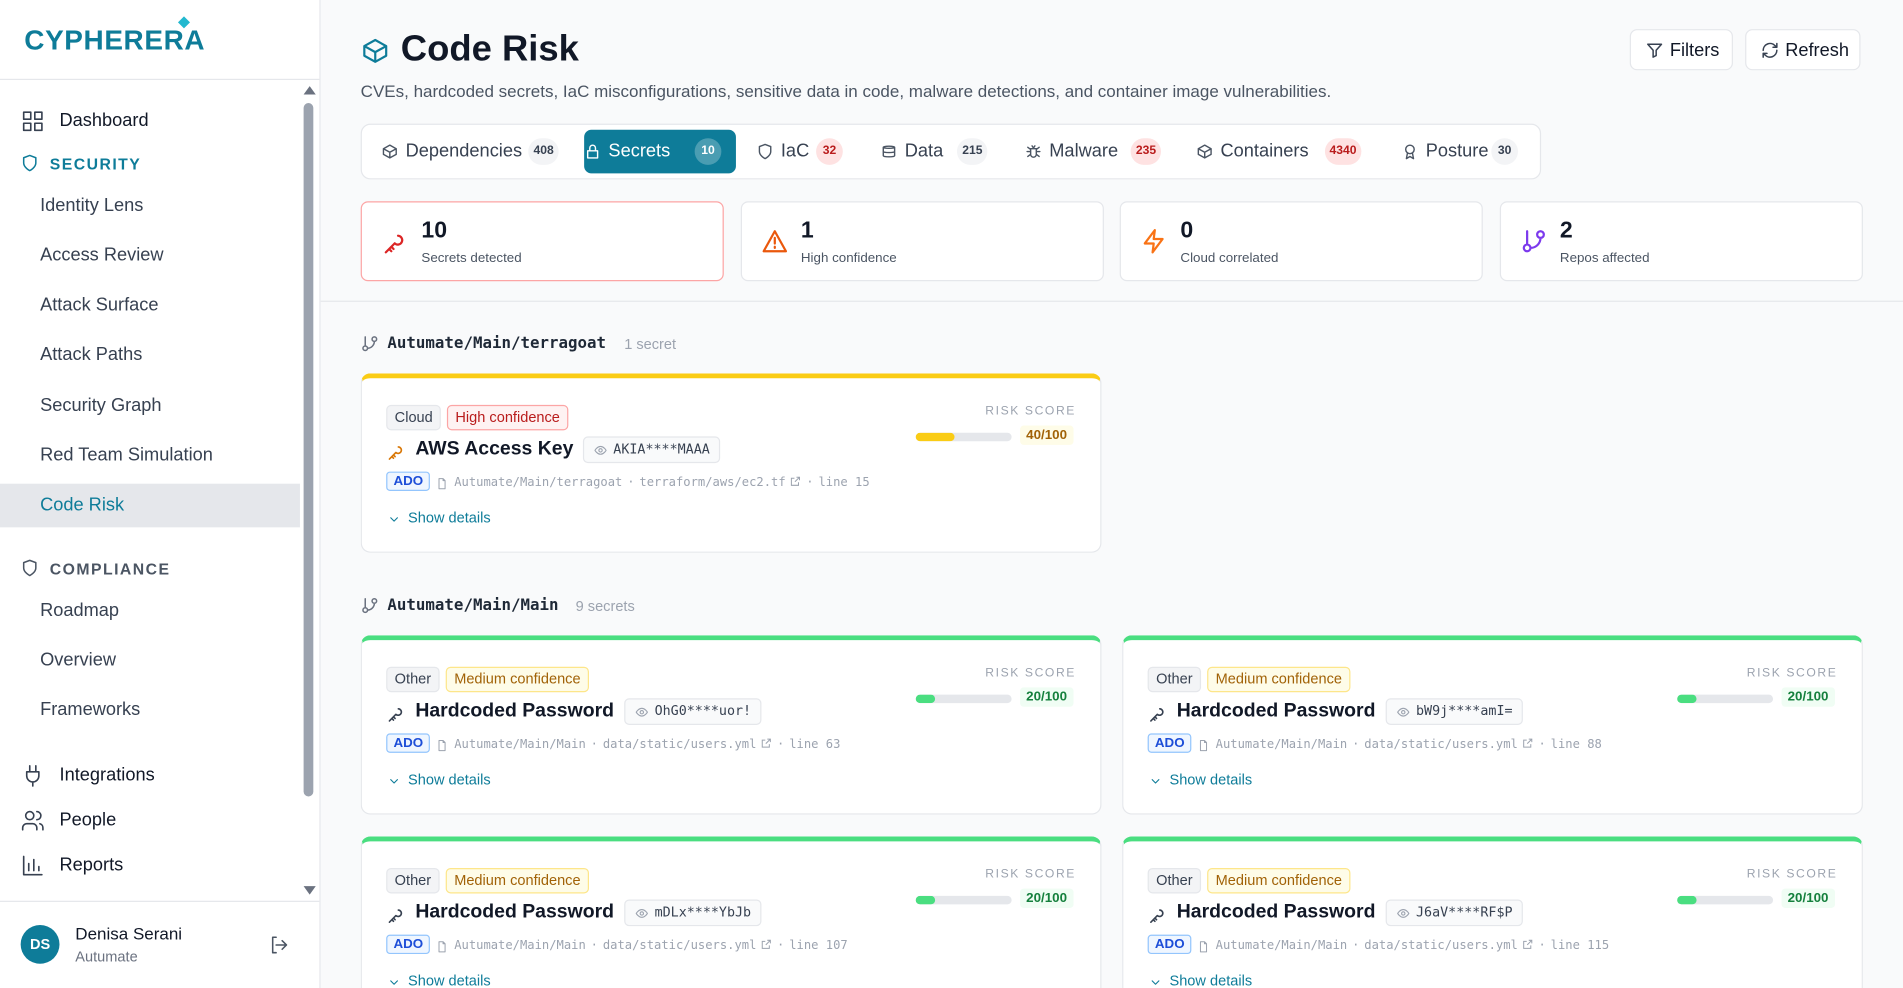  I want to click on tab: IaC 32, so click(802, 152).